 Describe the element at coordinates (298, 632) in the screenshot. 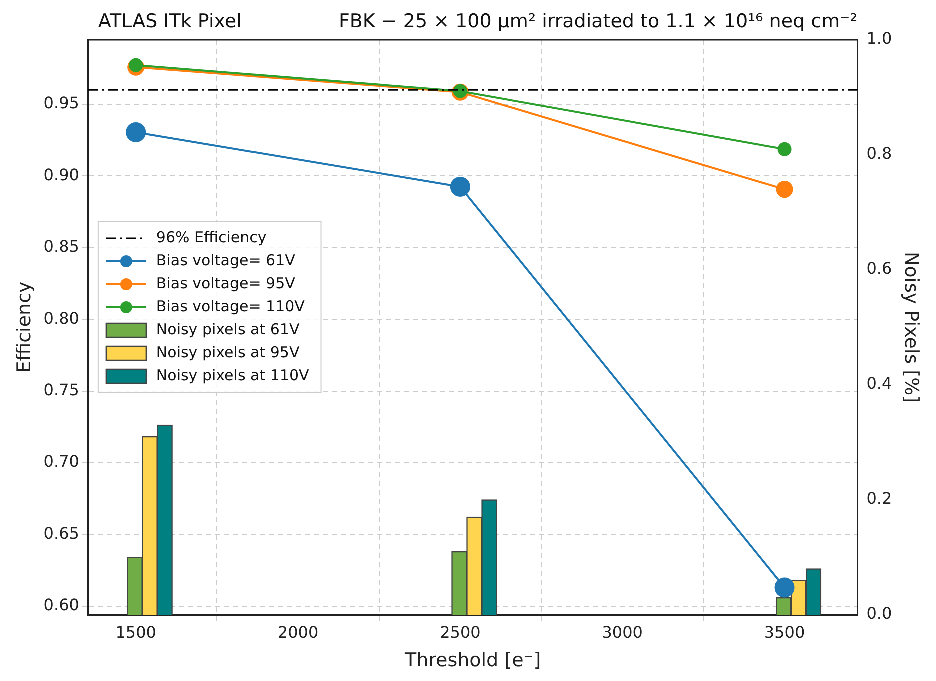

I see `x-tick-label: 2000` at that location.